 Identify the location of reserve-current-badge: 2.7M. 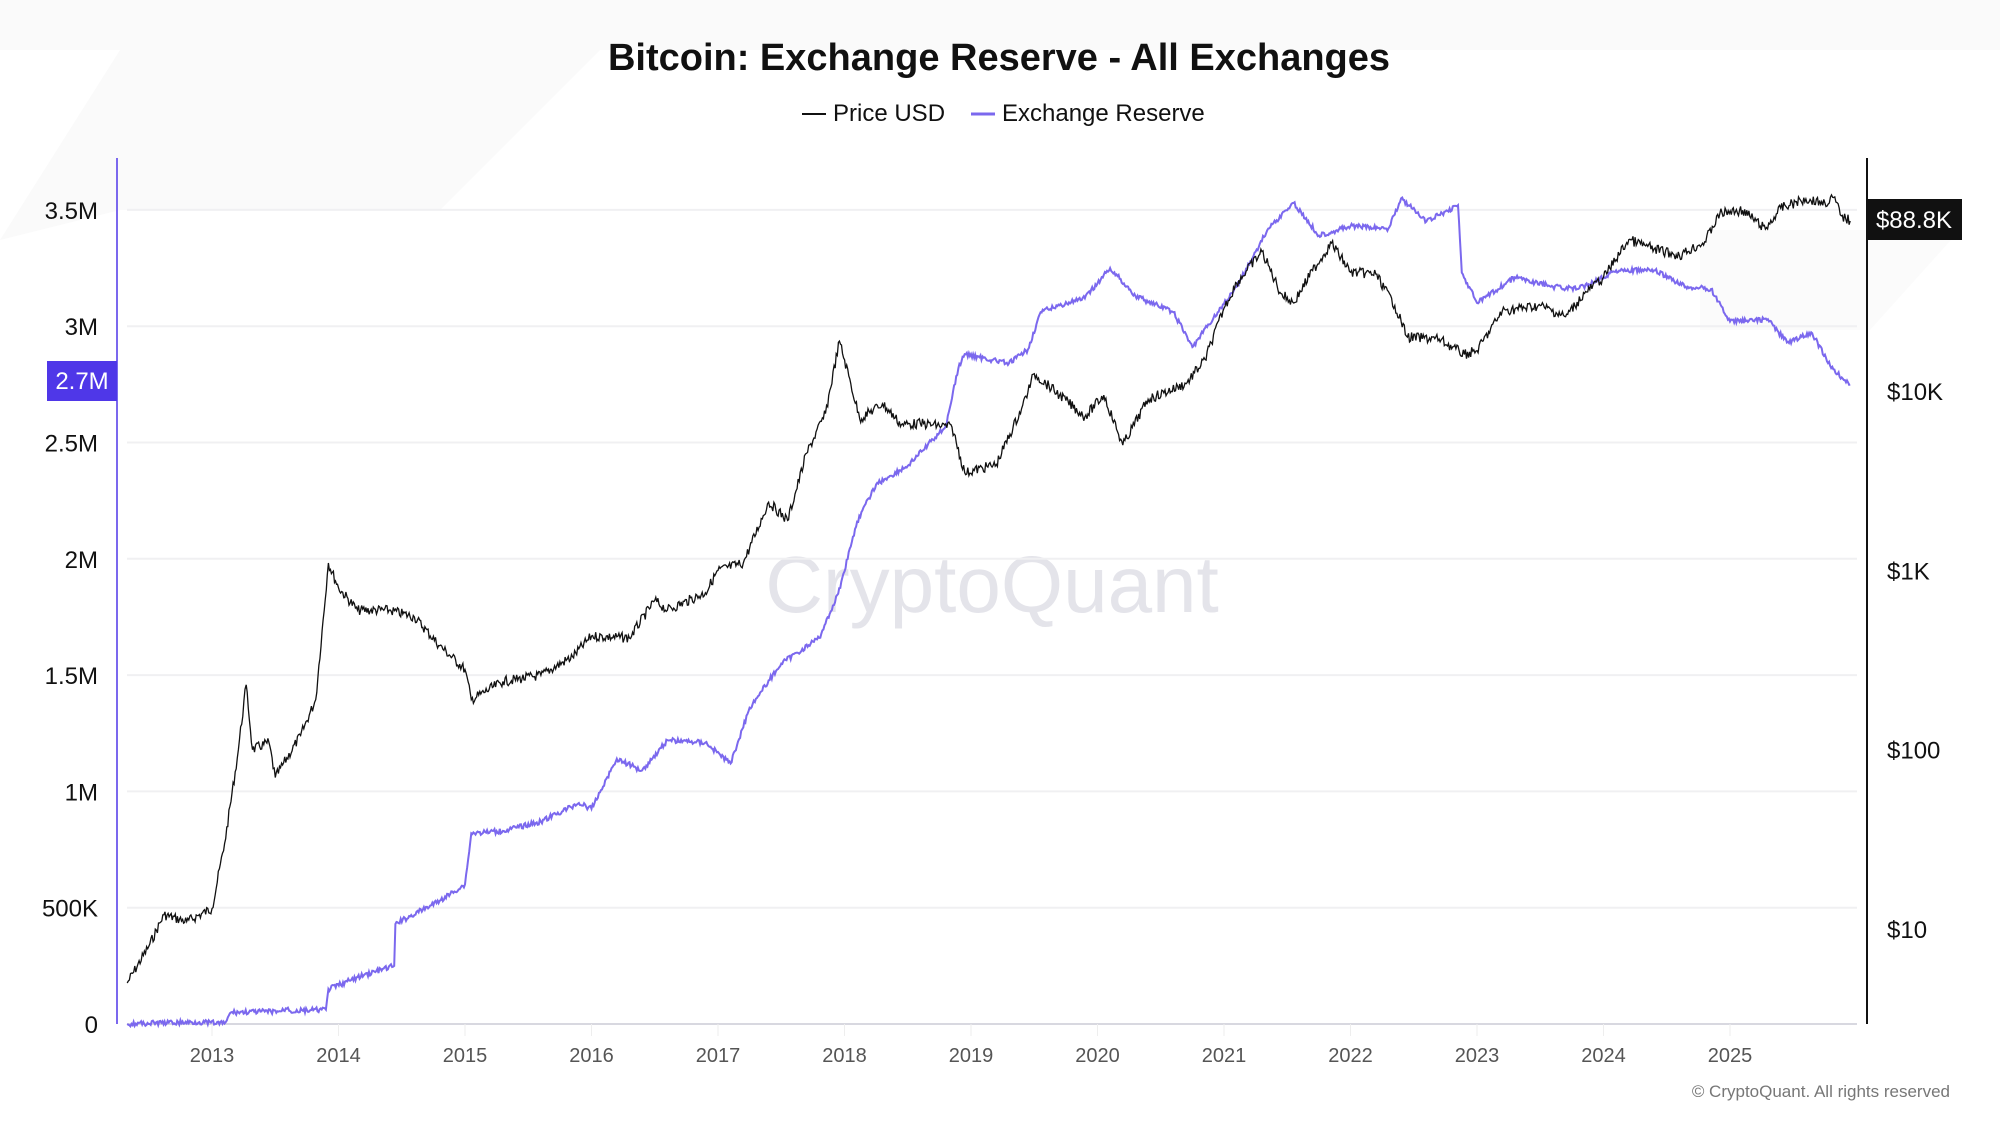
(82, 381).